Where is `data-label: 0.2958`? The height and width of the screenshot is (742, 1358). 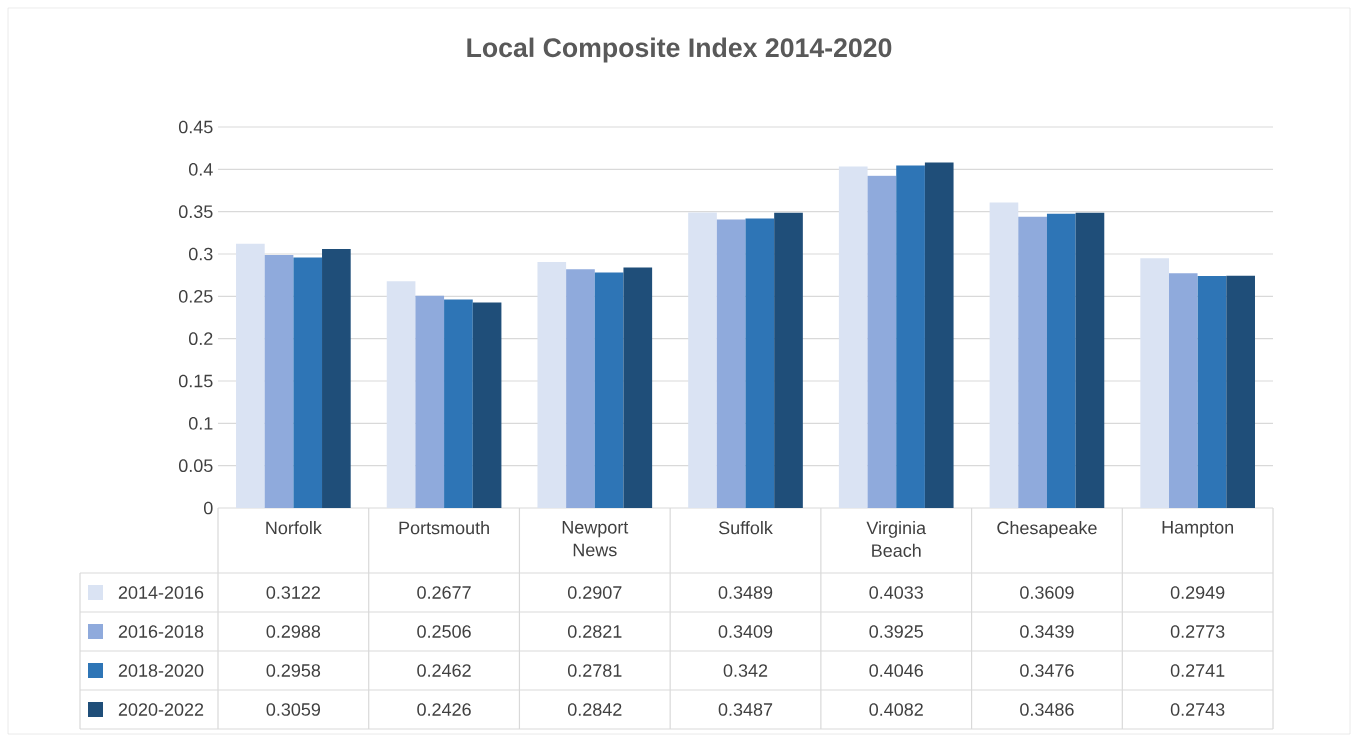
data-label: 0.2958 is located at coordinates (293, 670).